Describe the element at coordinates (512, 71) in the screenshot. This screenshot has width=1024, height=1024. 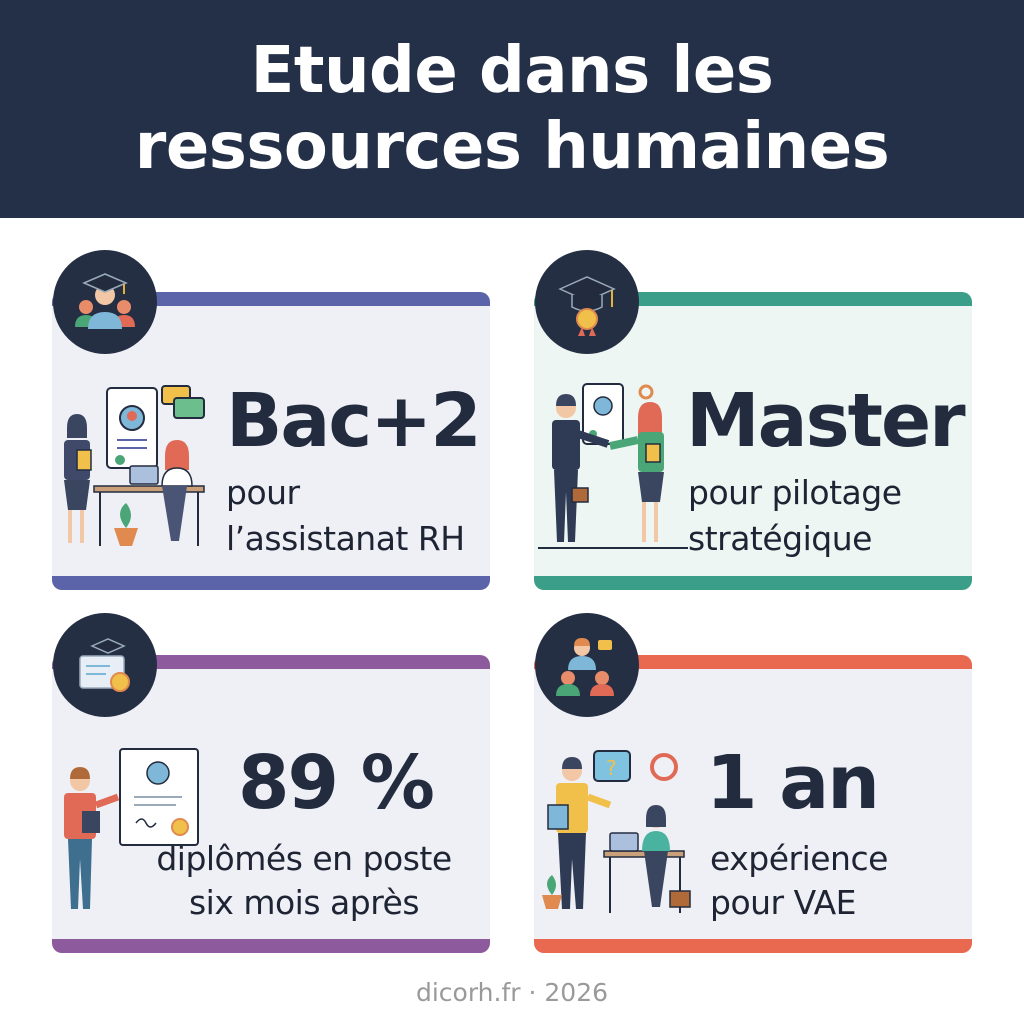
I see `title-line-1: Etude dans les` at that location.